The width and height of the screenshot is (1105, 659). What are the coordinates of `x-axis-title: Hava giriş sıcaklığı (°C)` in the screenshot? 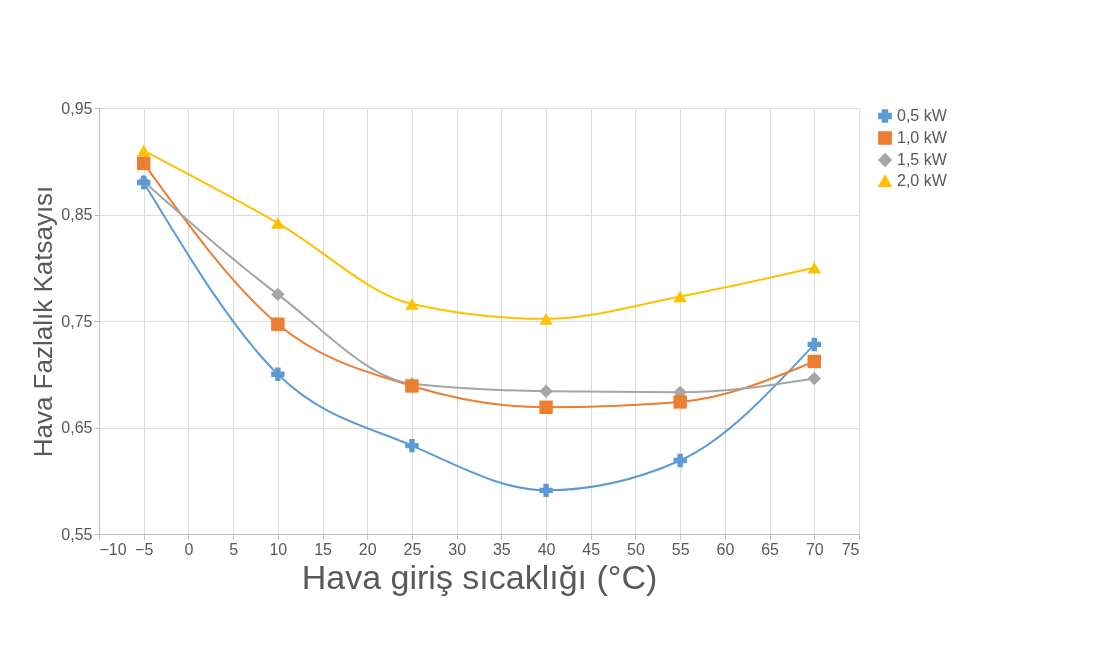 It's located at (479, 576).